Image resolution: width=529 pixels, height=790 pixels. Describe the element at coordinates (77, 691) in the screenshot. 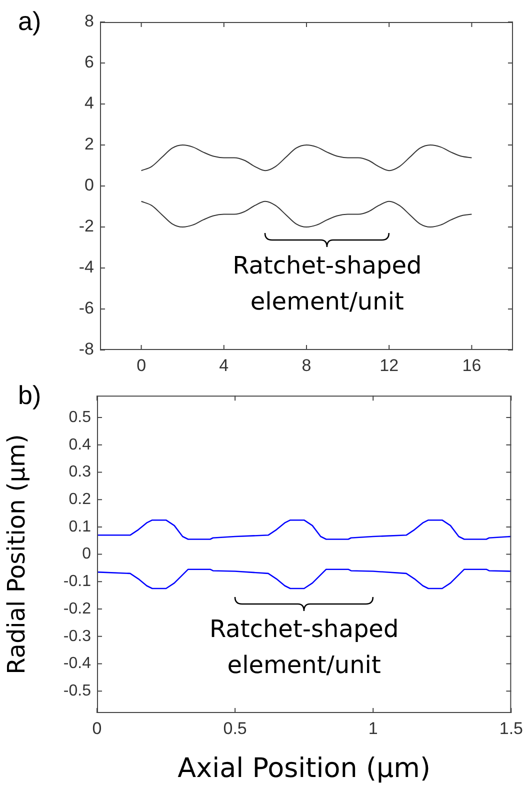

I see `y-tick-label: -0.5` at that location.